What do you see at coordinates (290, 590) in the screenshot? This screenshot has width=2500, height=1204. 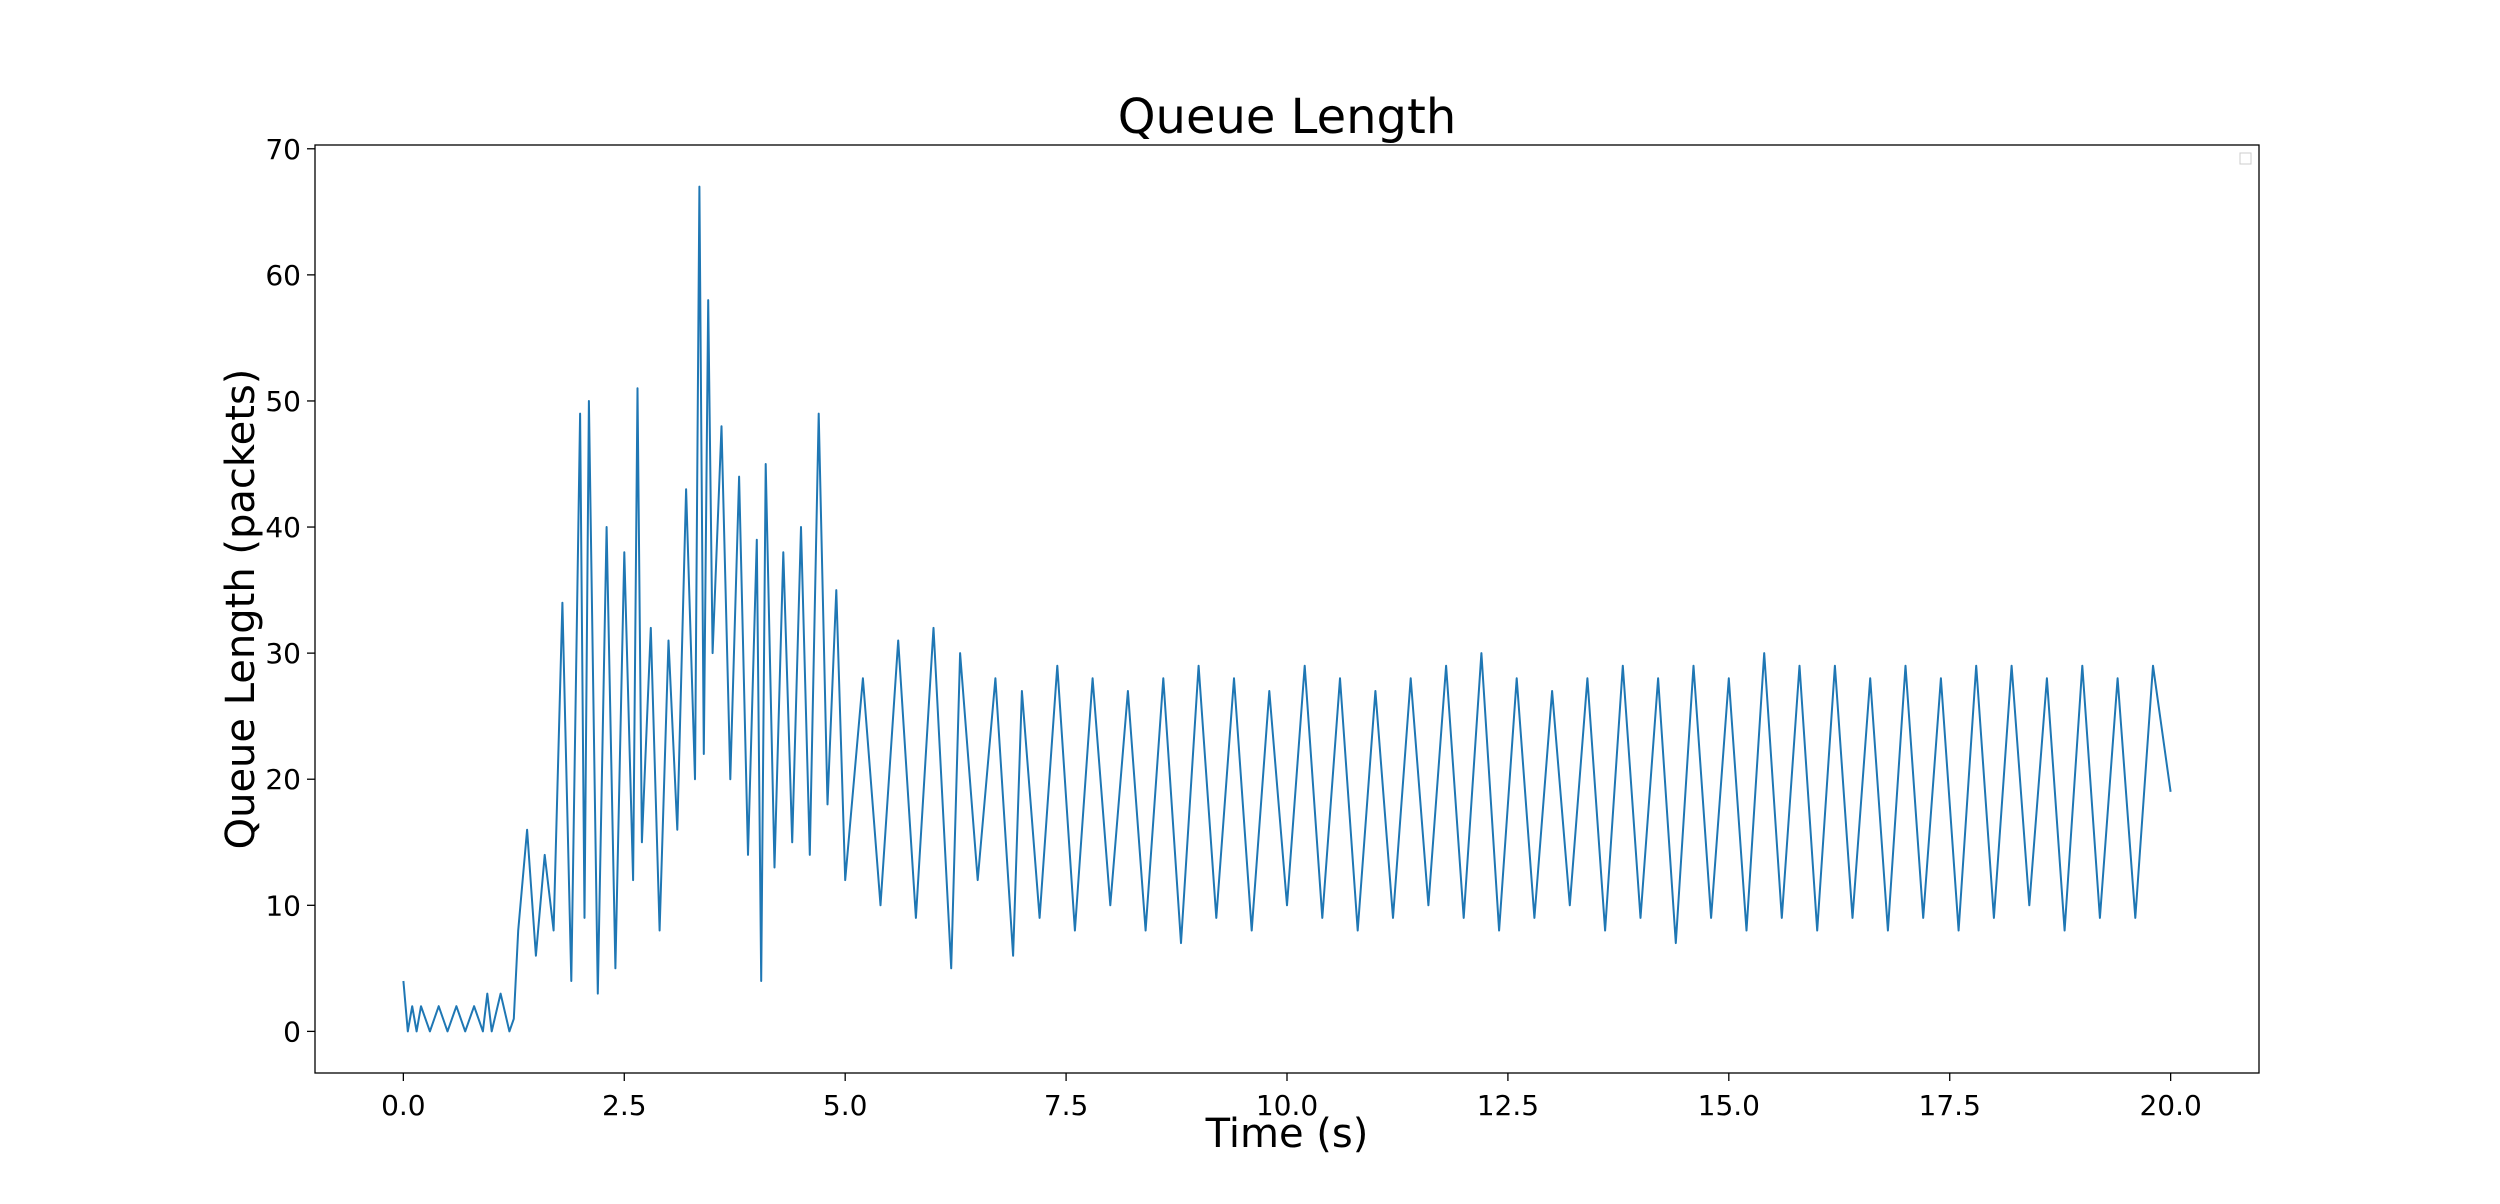 I see `y-axis: 0 10 20 30 40 50 60 70` at bounding box center [290, 590].